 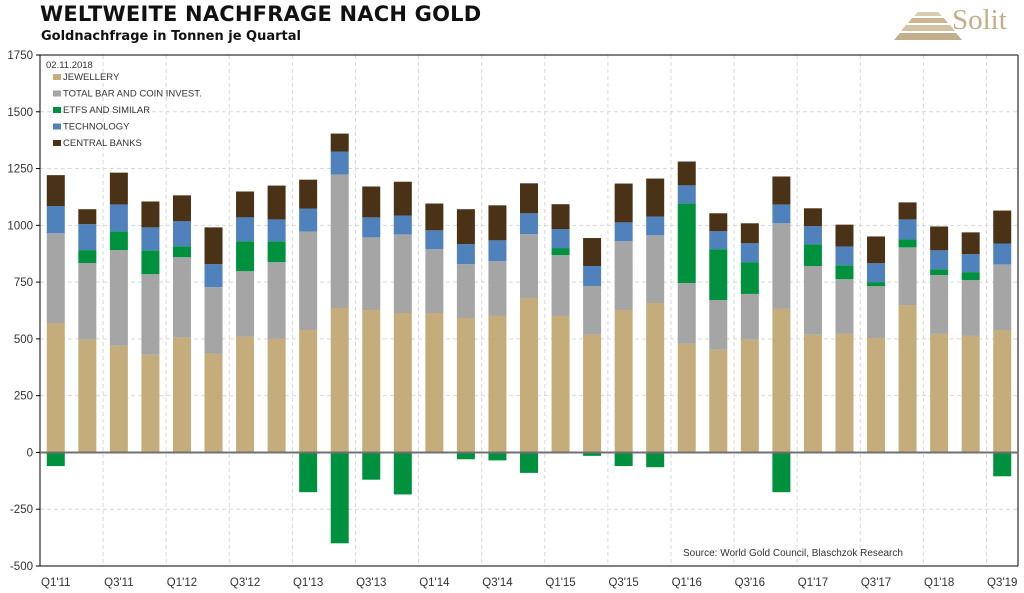 What do you see at coordinates (261, 14) in the screenshot?
I see `chart-title: WELTWEITE NACHFRAGE NACH GOLD` at bounding box center [261, 14].